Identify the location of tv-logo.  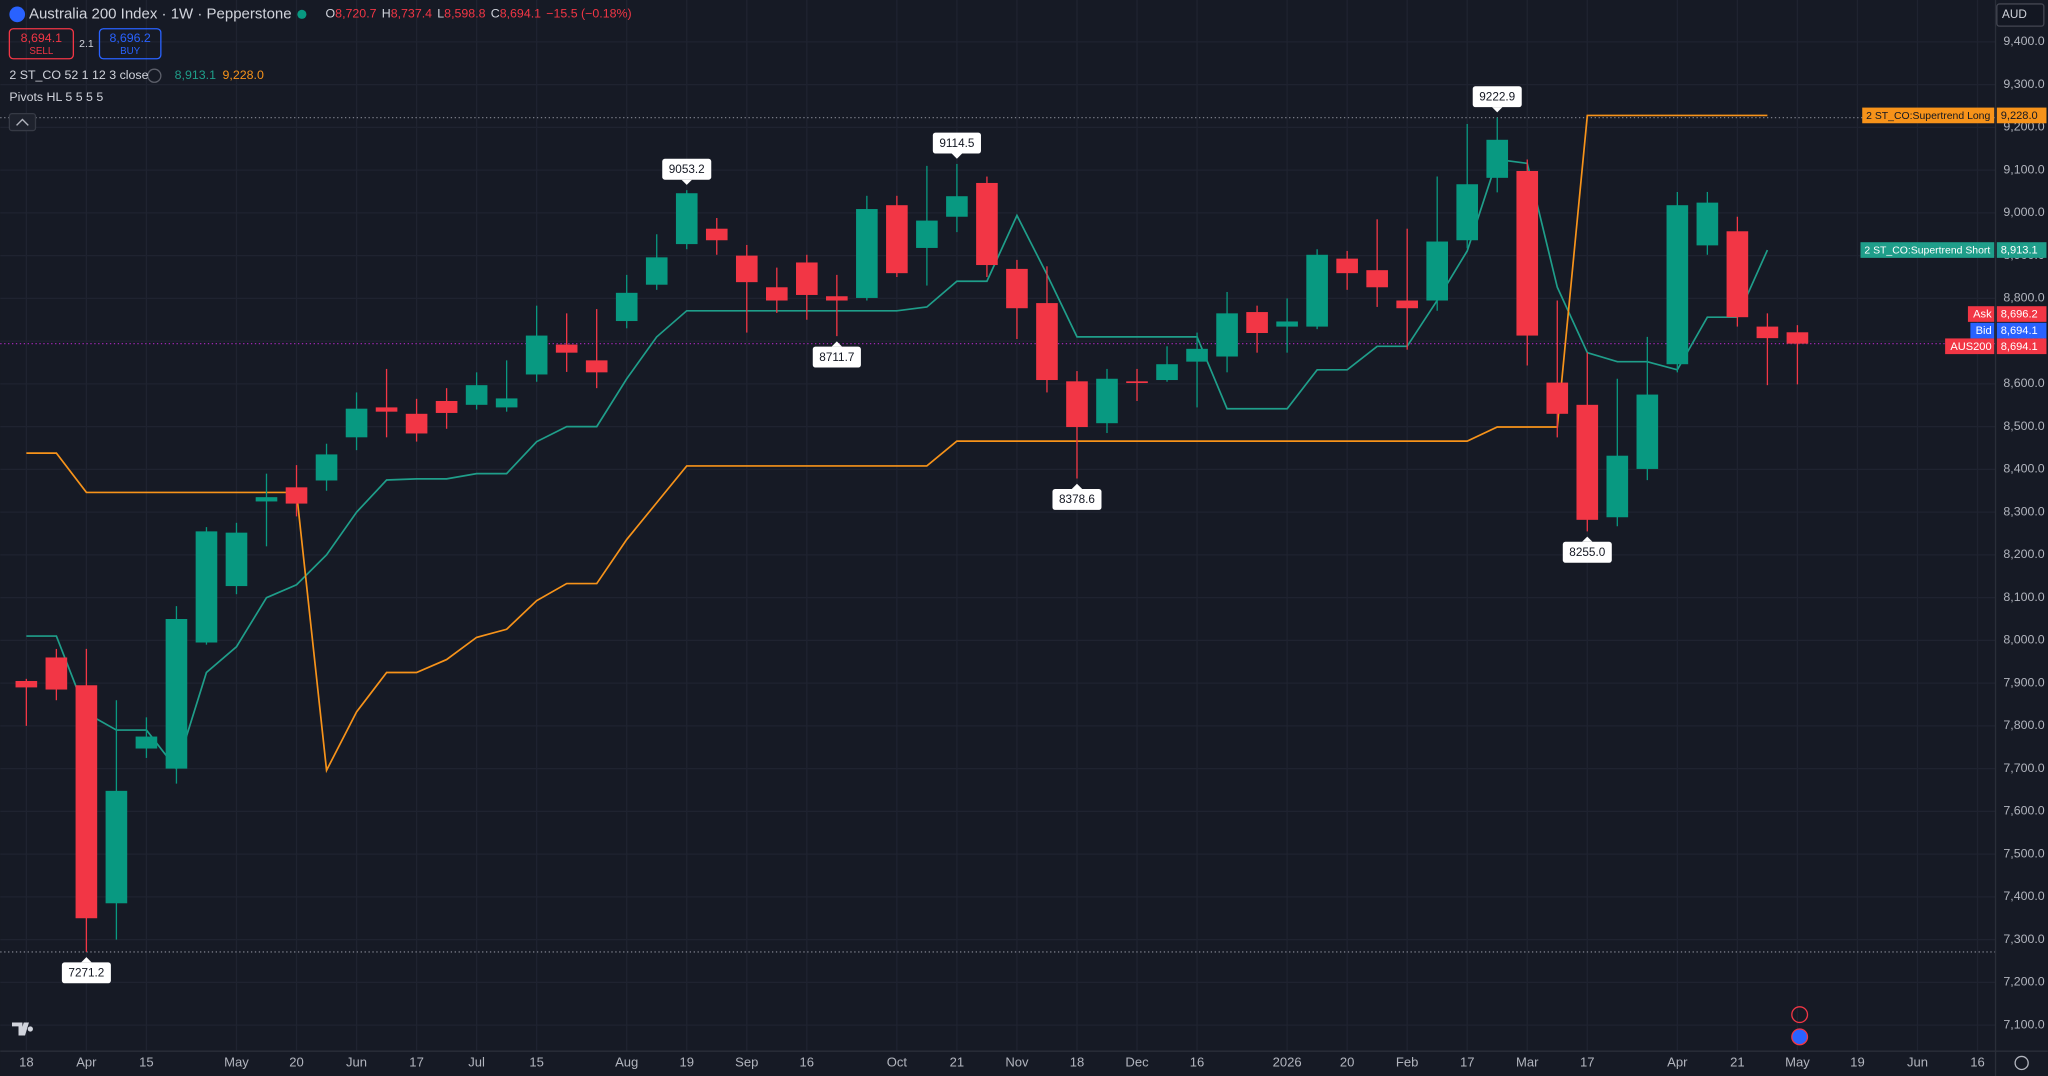
(22, 1029).